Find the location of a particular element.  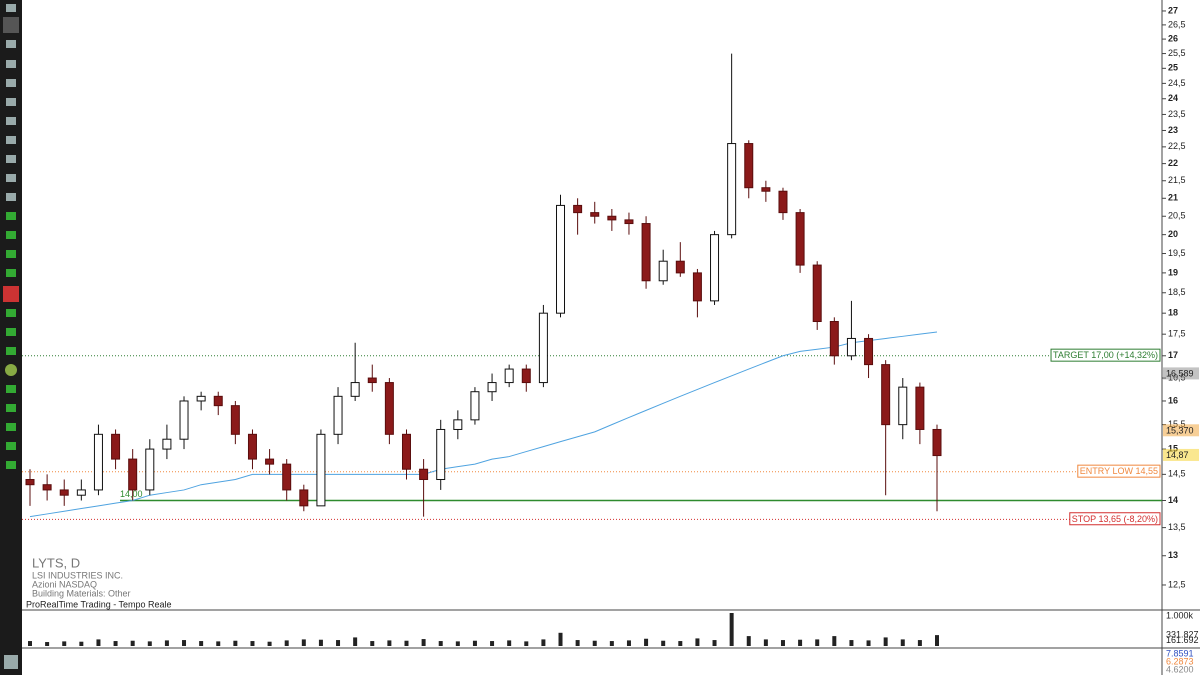

y-tick-label: 17 is located at coordinates (1173, 355).